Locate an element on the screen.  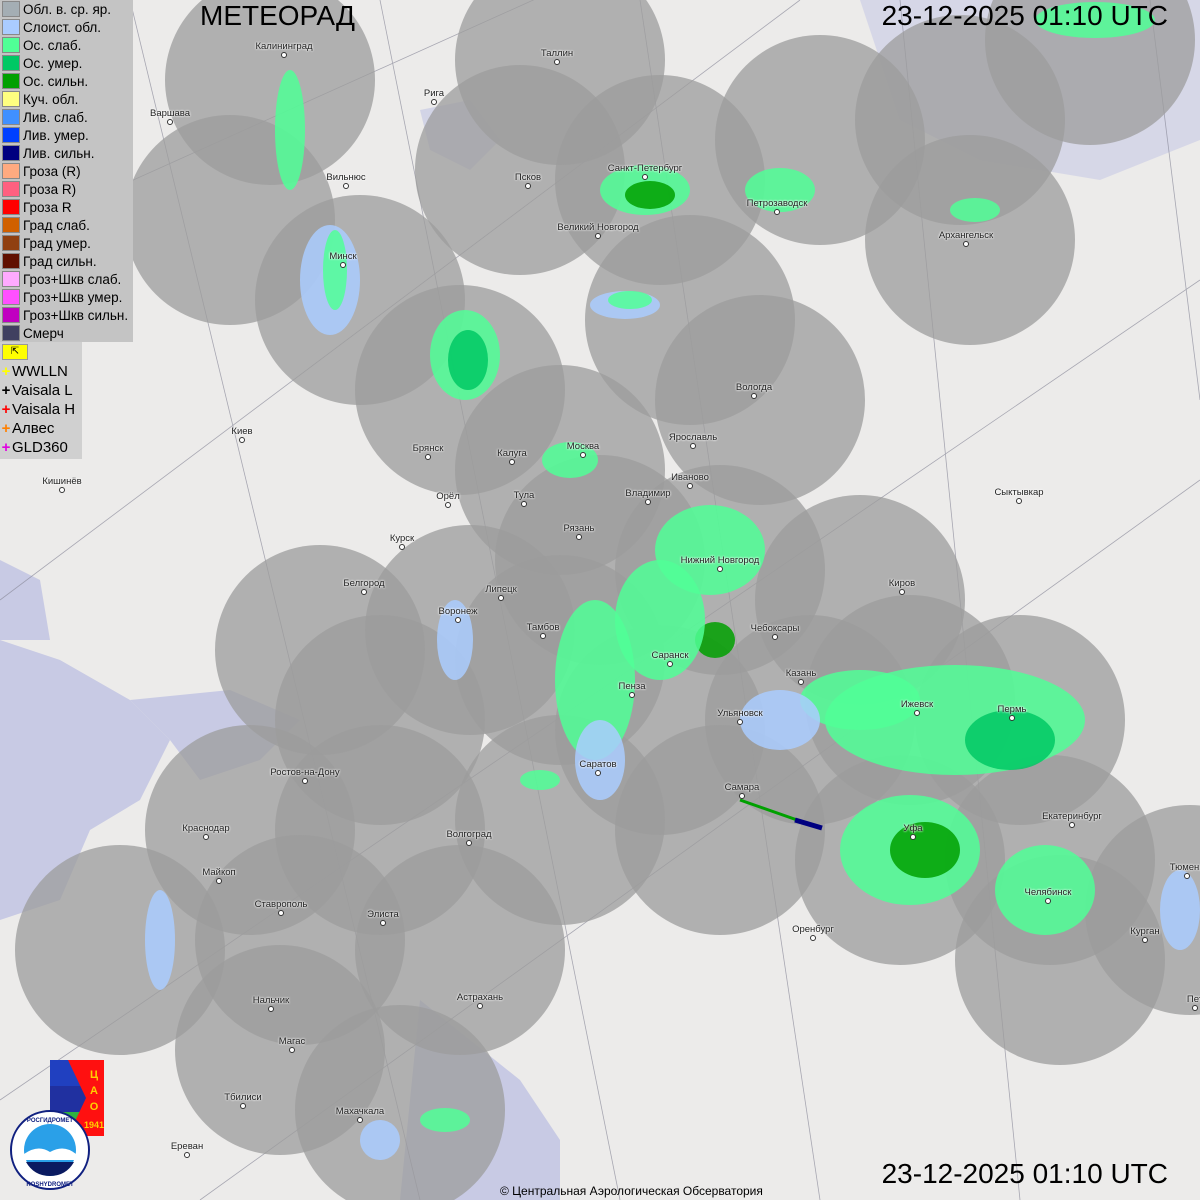
city-label: Курск is located at coordinates (402, 538).